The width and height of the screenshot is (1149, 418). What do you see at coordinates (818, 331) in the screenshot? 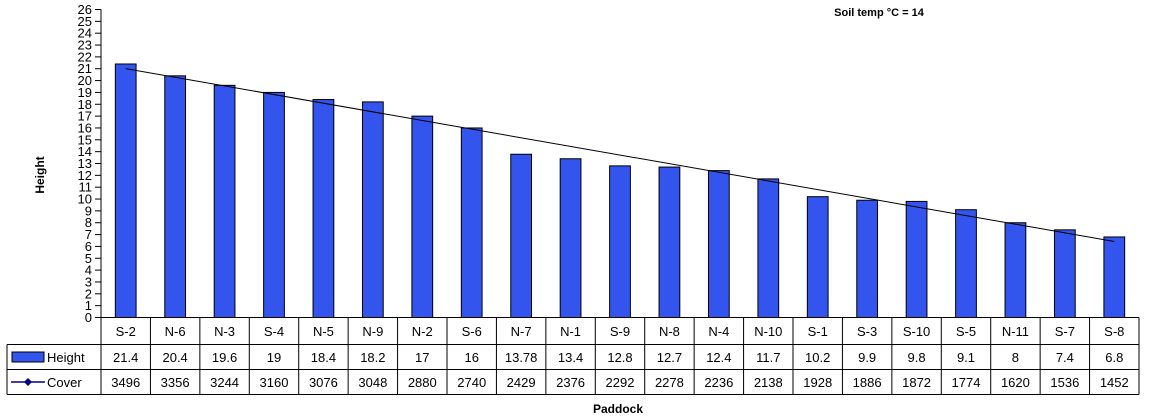
I see `category-label: S-1` at bounding box center [818, 331].